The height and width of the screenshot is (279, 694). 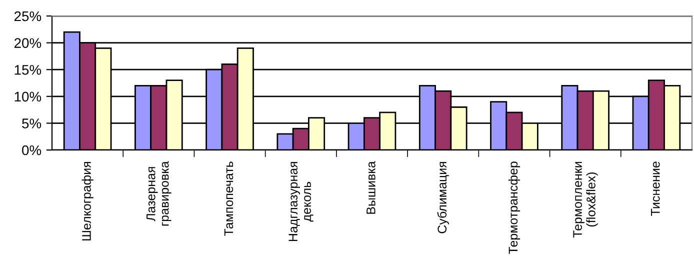 I want to click on x-tick-label: Надглазурная деколь, so click(x=301, y=202).